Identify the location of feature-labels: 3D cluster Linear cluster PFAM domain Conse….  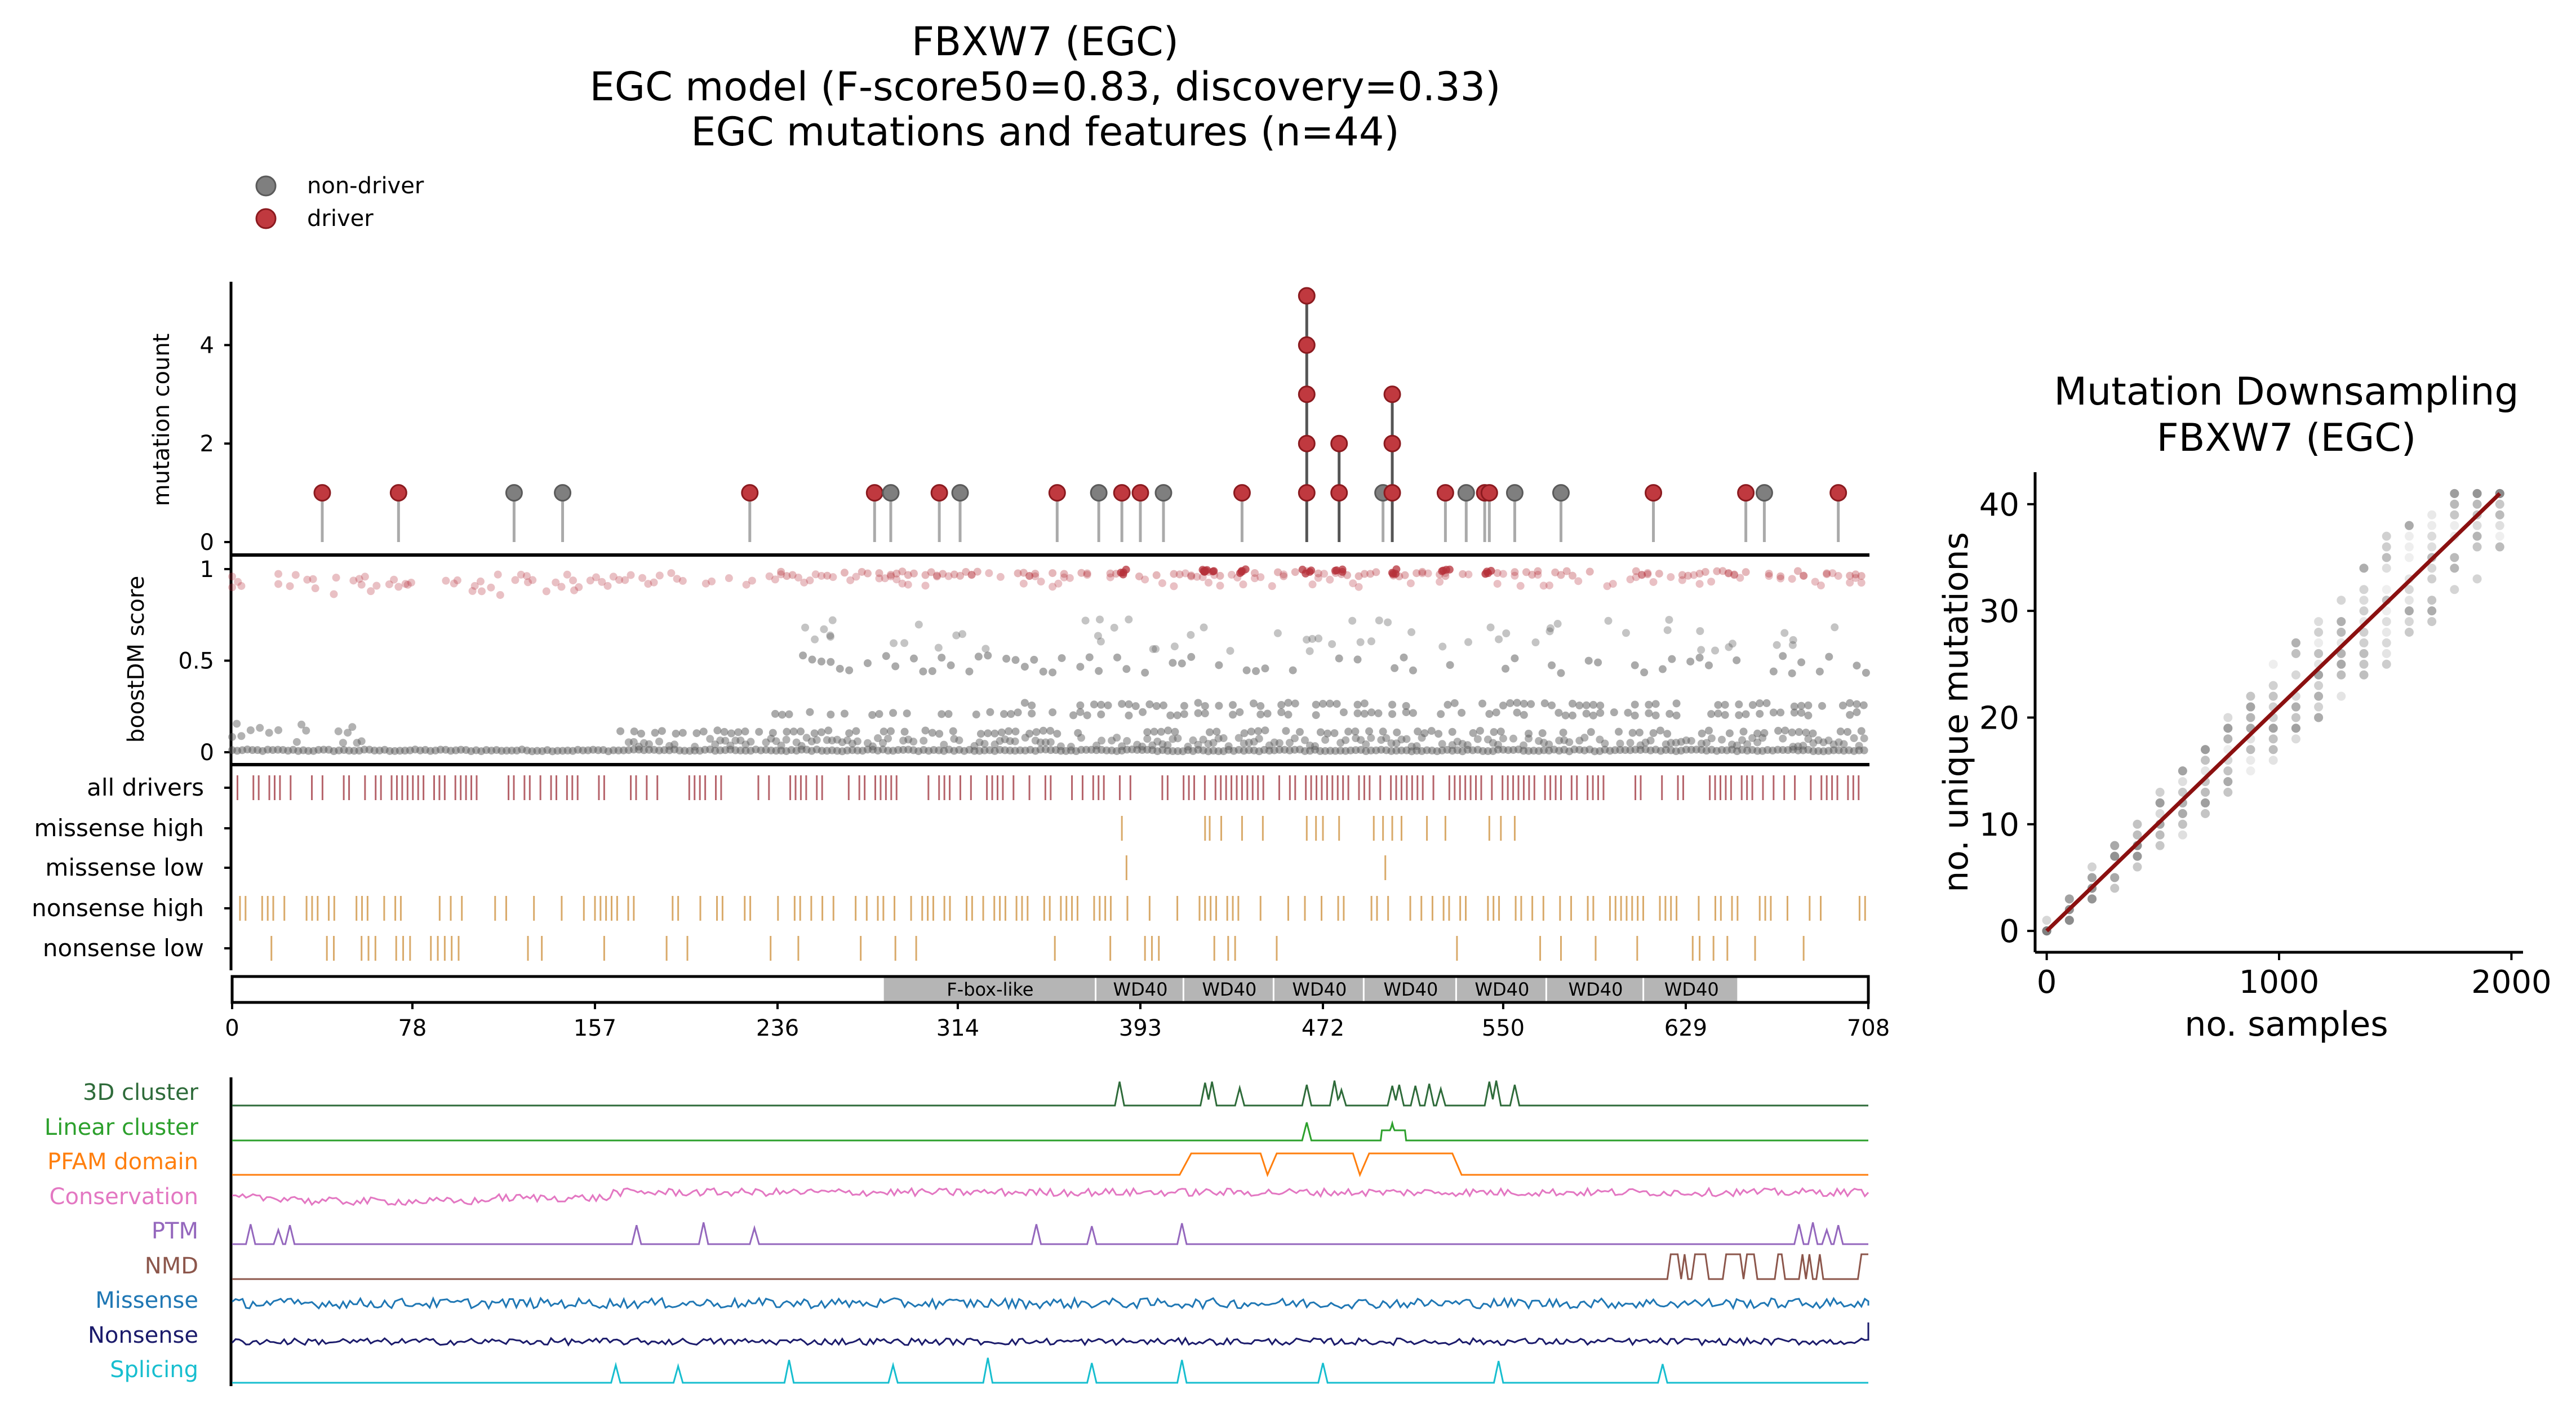
(122, 1231).